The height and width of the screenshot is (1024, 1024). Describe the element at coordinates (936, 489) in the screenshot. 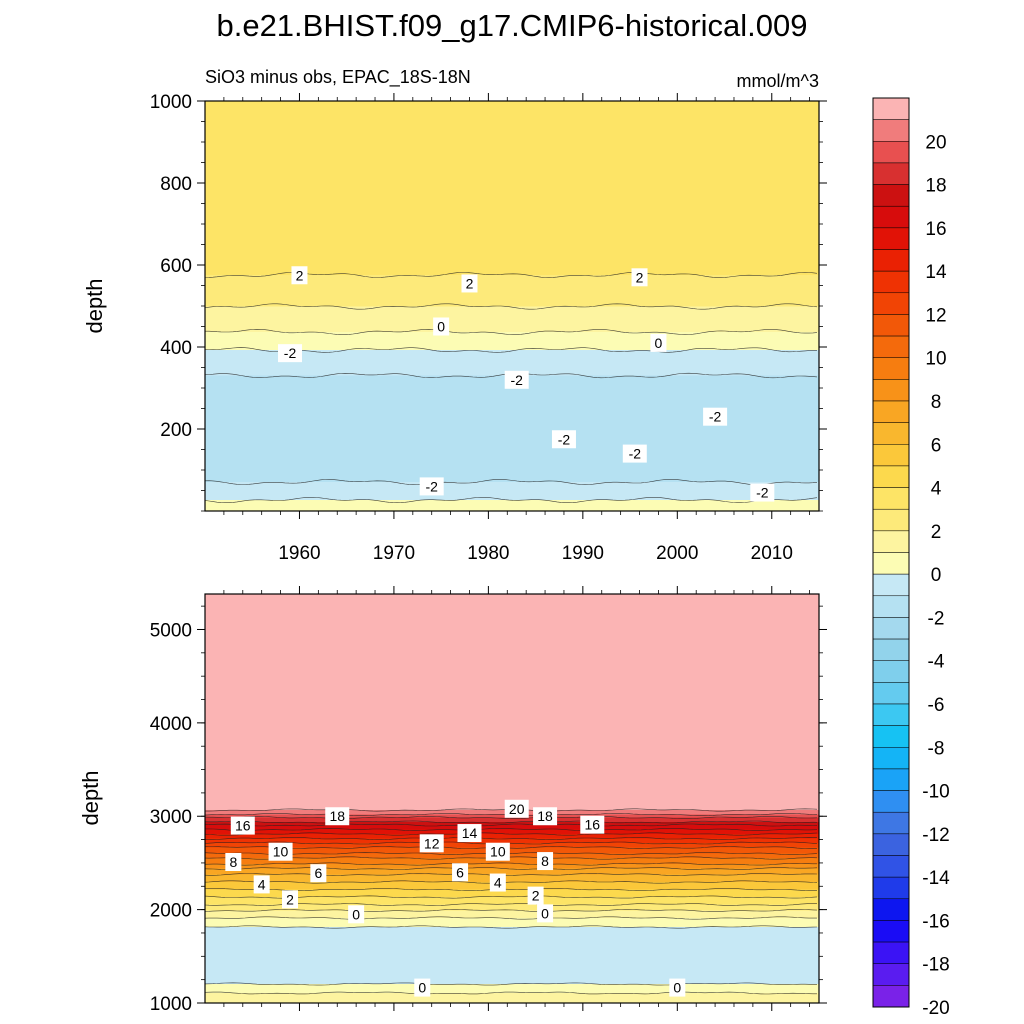

I see `colorbar-tick-label: 4` at that location.